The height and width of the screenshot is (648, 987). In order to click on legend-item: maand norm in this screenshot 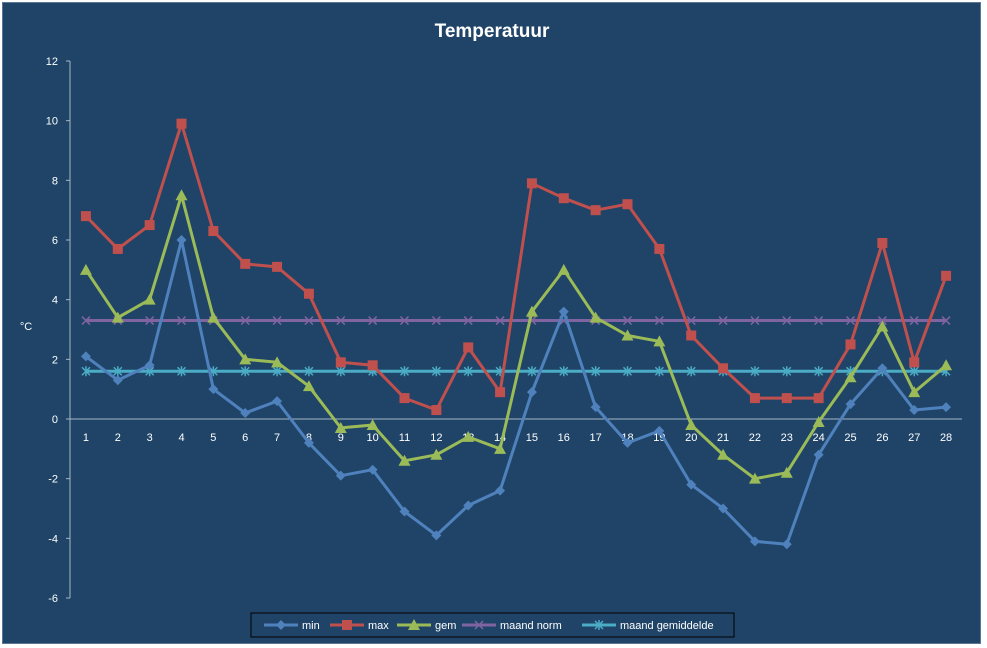, I will do `click(512, 626)`.